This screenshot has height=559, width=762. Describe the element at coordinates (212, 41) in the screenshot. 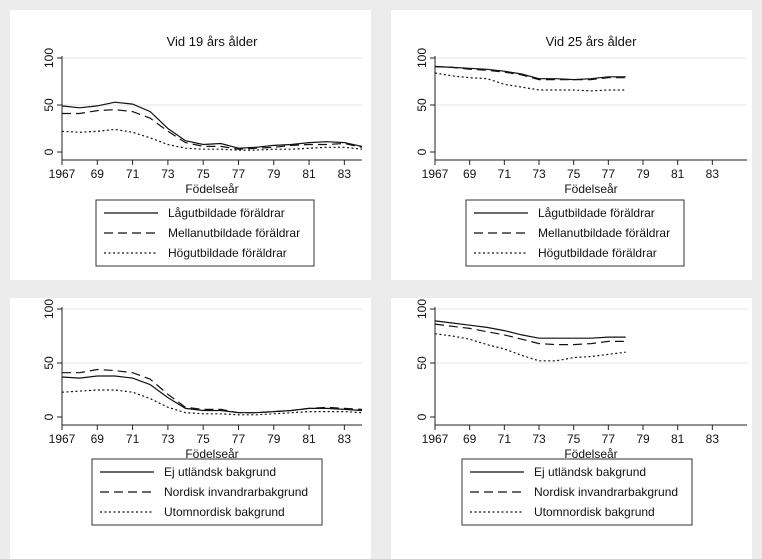

I see `chart-title: Vid 19 års ålder` at that location.